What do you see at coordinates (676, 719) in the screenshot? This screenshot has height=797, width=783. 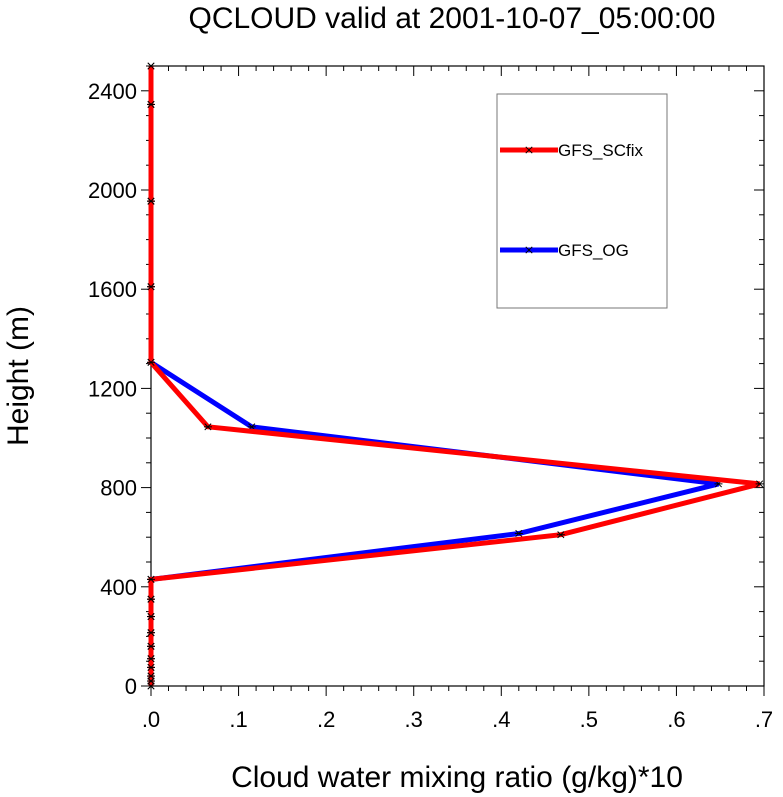 I see `x-tick-label: .6` at bounding box center [676, 719].